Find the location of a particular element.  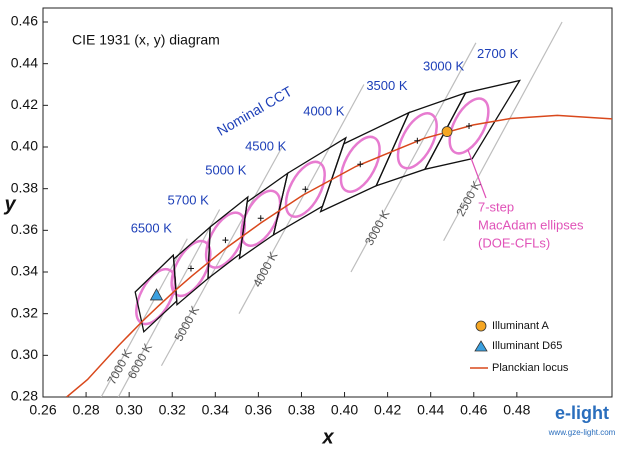

quadrangle-label: 4500 K is located at coordinates (266, 146).